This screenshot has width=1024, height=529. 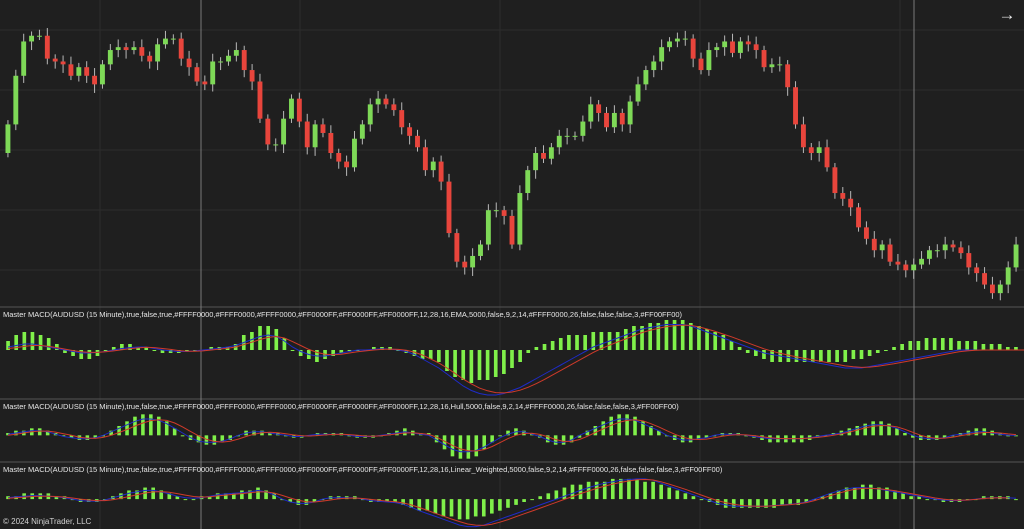 What do you see at coordinates (511, 435) in the screenshot?
I see `macd-line` at bounding box center [511, 435].